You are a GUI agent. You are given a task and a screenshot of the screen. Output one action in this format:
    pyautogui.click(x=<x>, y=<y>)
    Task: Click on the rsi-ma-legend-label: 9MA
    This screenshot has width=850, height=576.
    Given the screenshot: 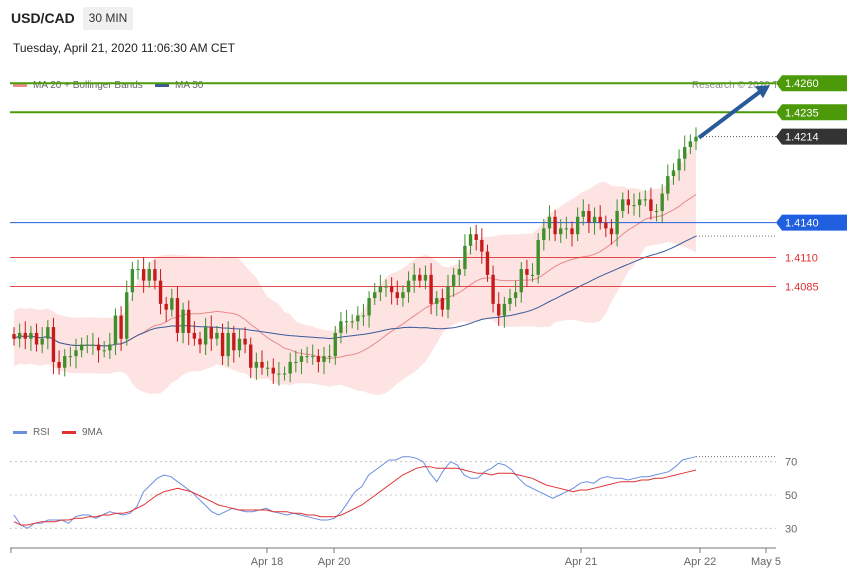 What is the action you would take?
    pyautogui.click(x=92, y=432)
    